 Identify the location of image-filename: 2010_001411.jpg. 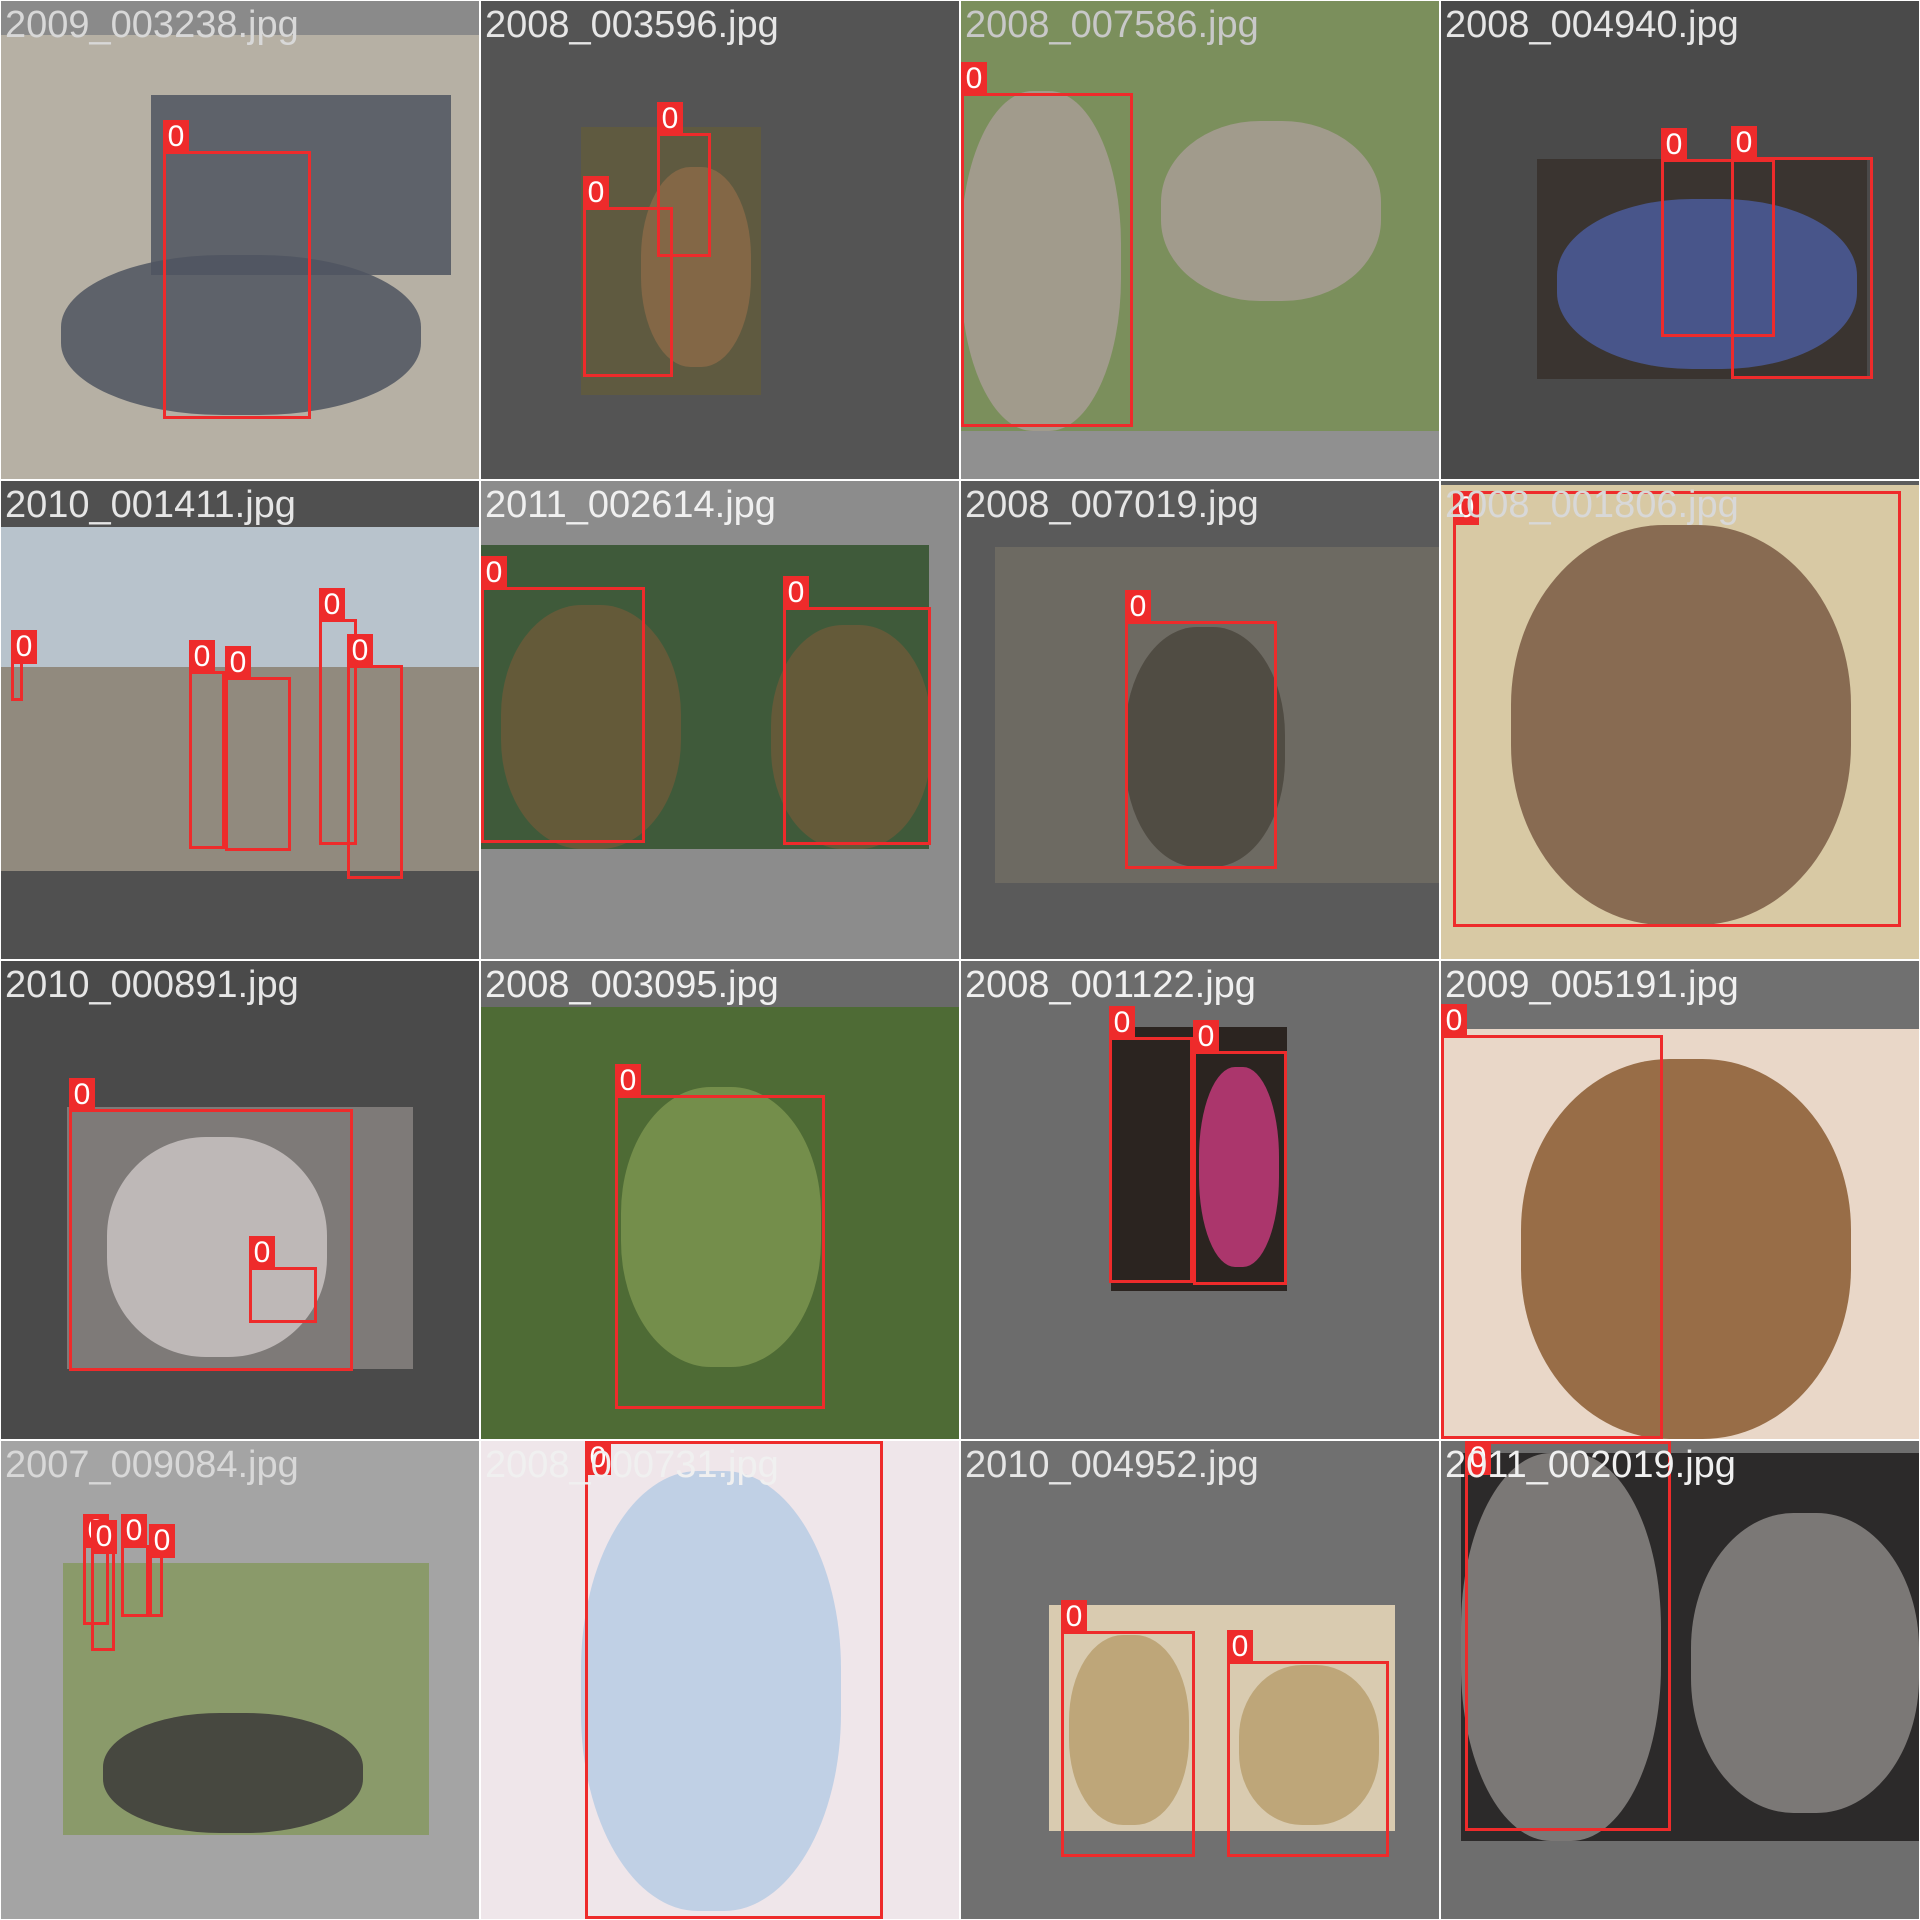
(150, 505).